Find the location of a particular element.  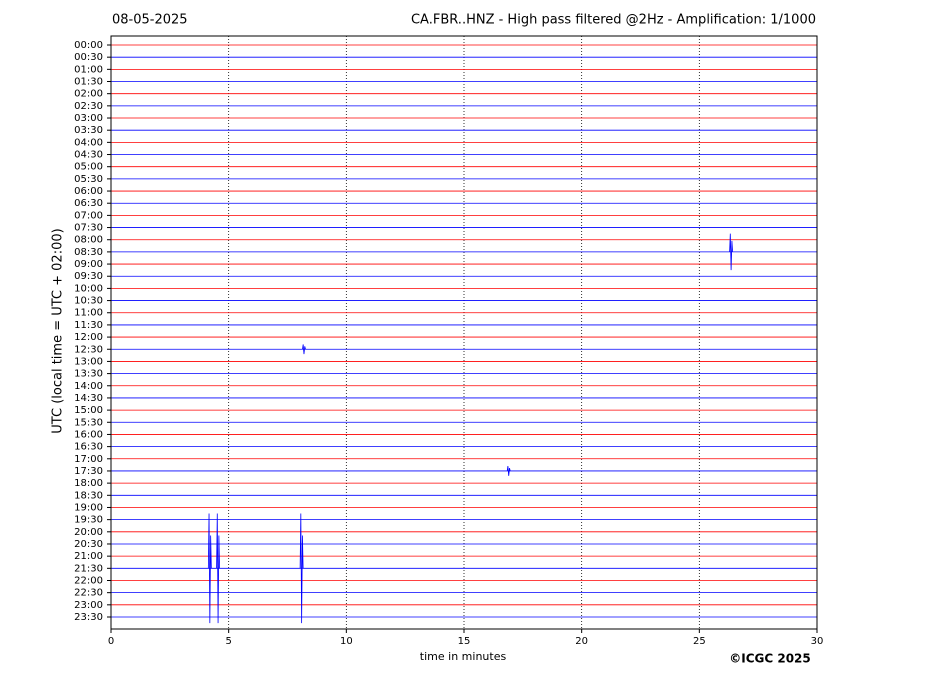

y-tick-label: 16:30 is located at coordinates (88, 447).